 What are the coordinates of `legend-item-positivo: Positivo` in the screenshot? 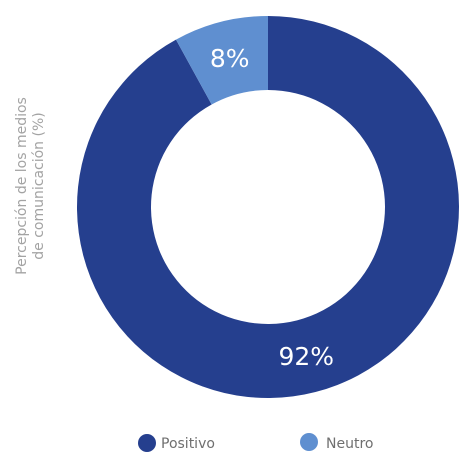 It's located at (176, 443).